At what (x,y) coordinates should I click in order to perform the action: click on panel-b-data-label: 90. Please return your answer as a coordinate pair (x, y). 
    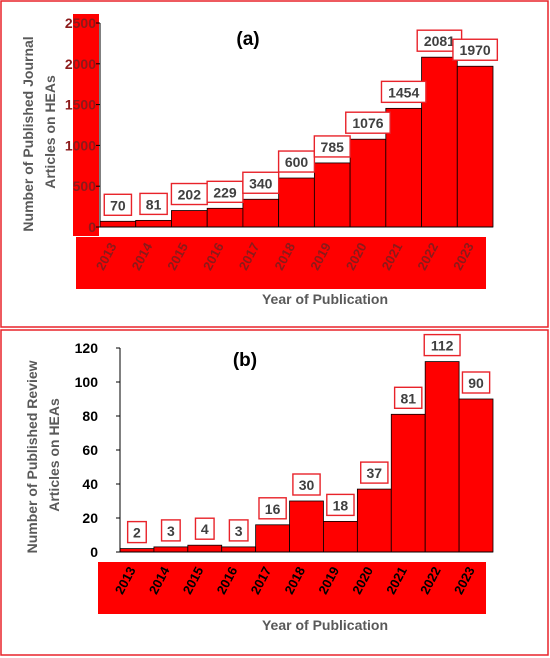
    Looking at the image, I should click on (476, 383).